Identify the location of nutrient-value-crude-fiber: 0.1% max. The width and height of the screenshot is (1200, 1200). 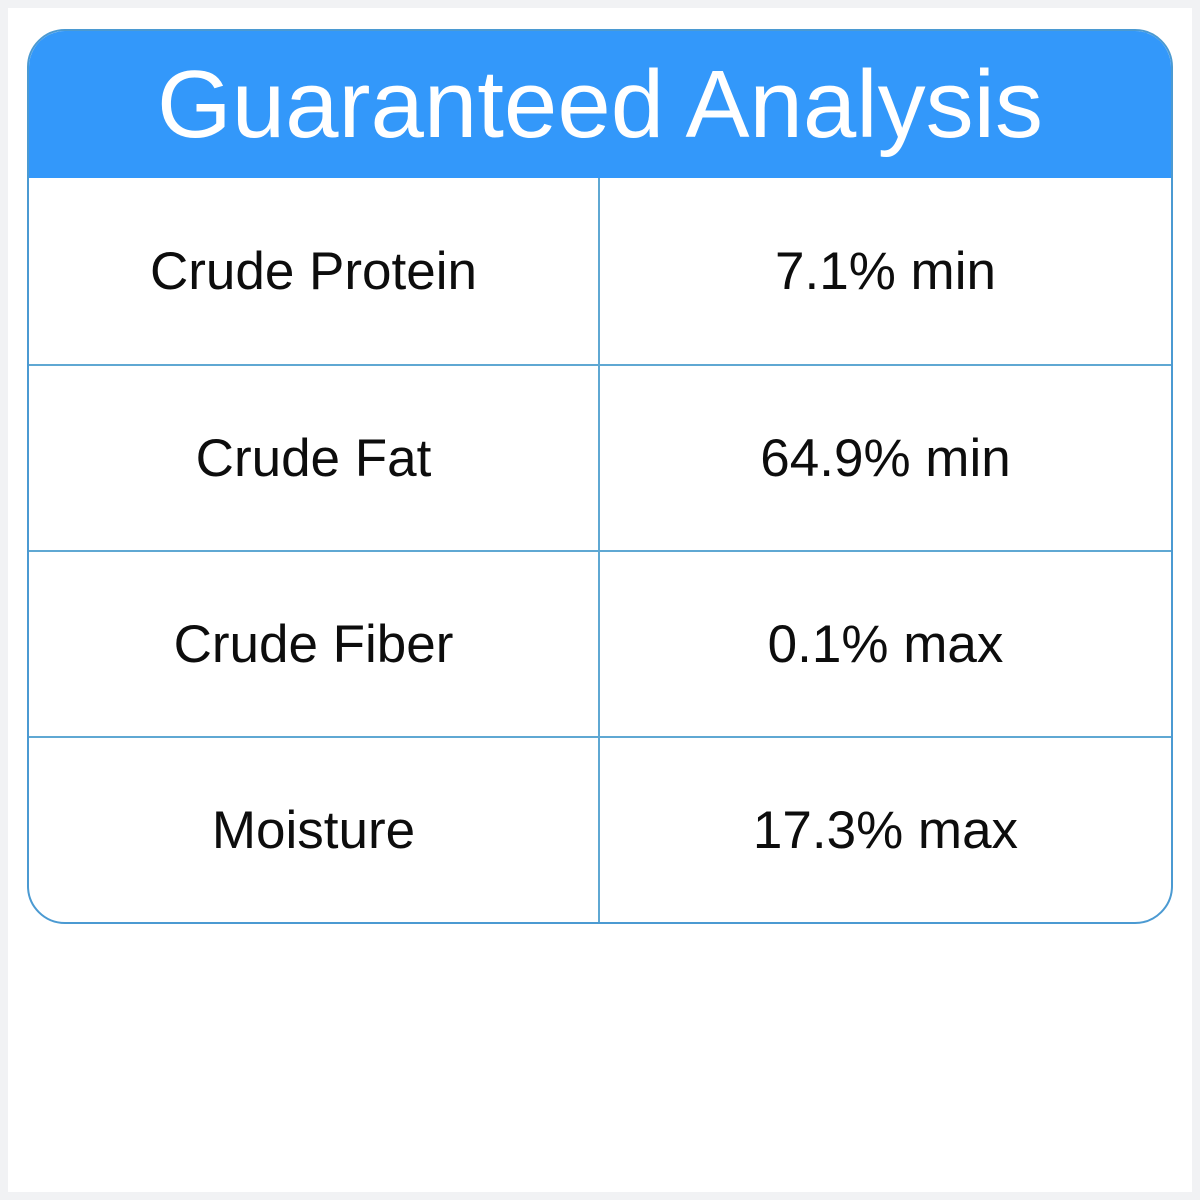
(885, 643).